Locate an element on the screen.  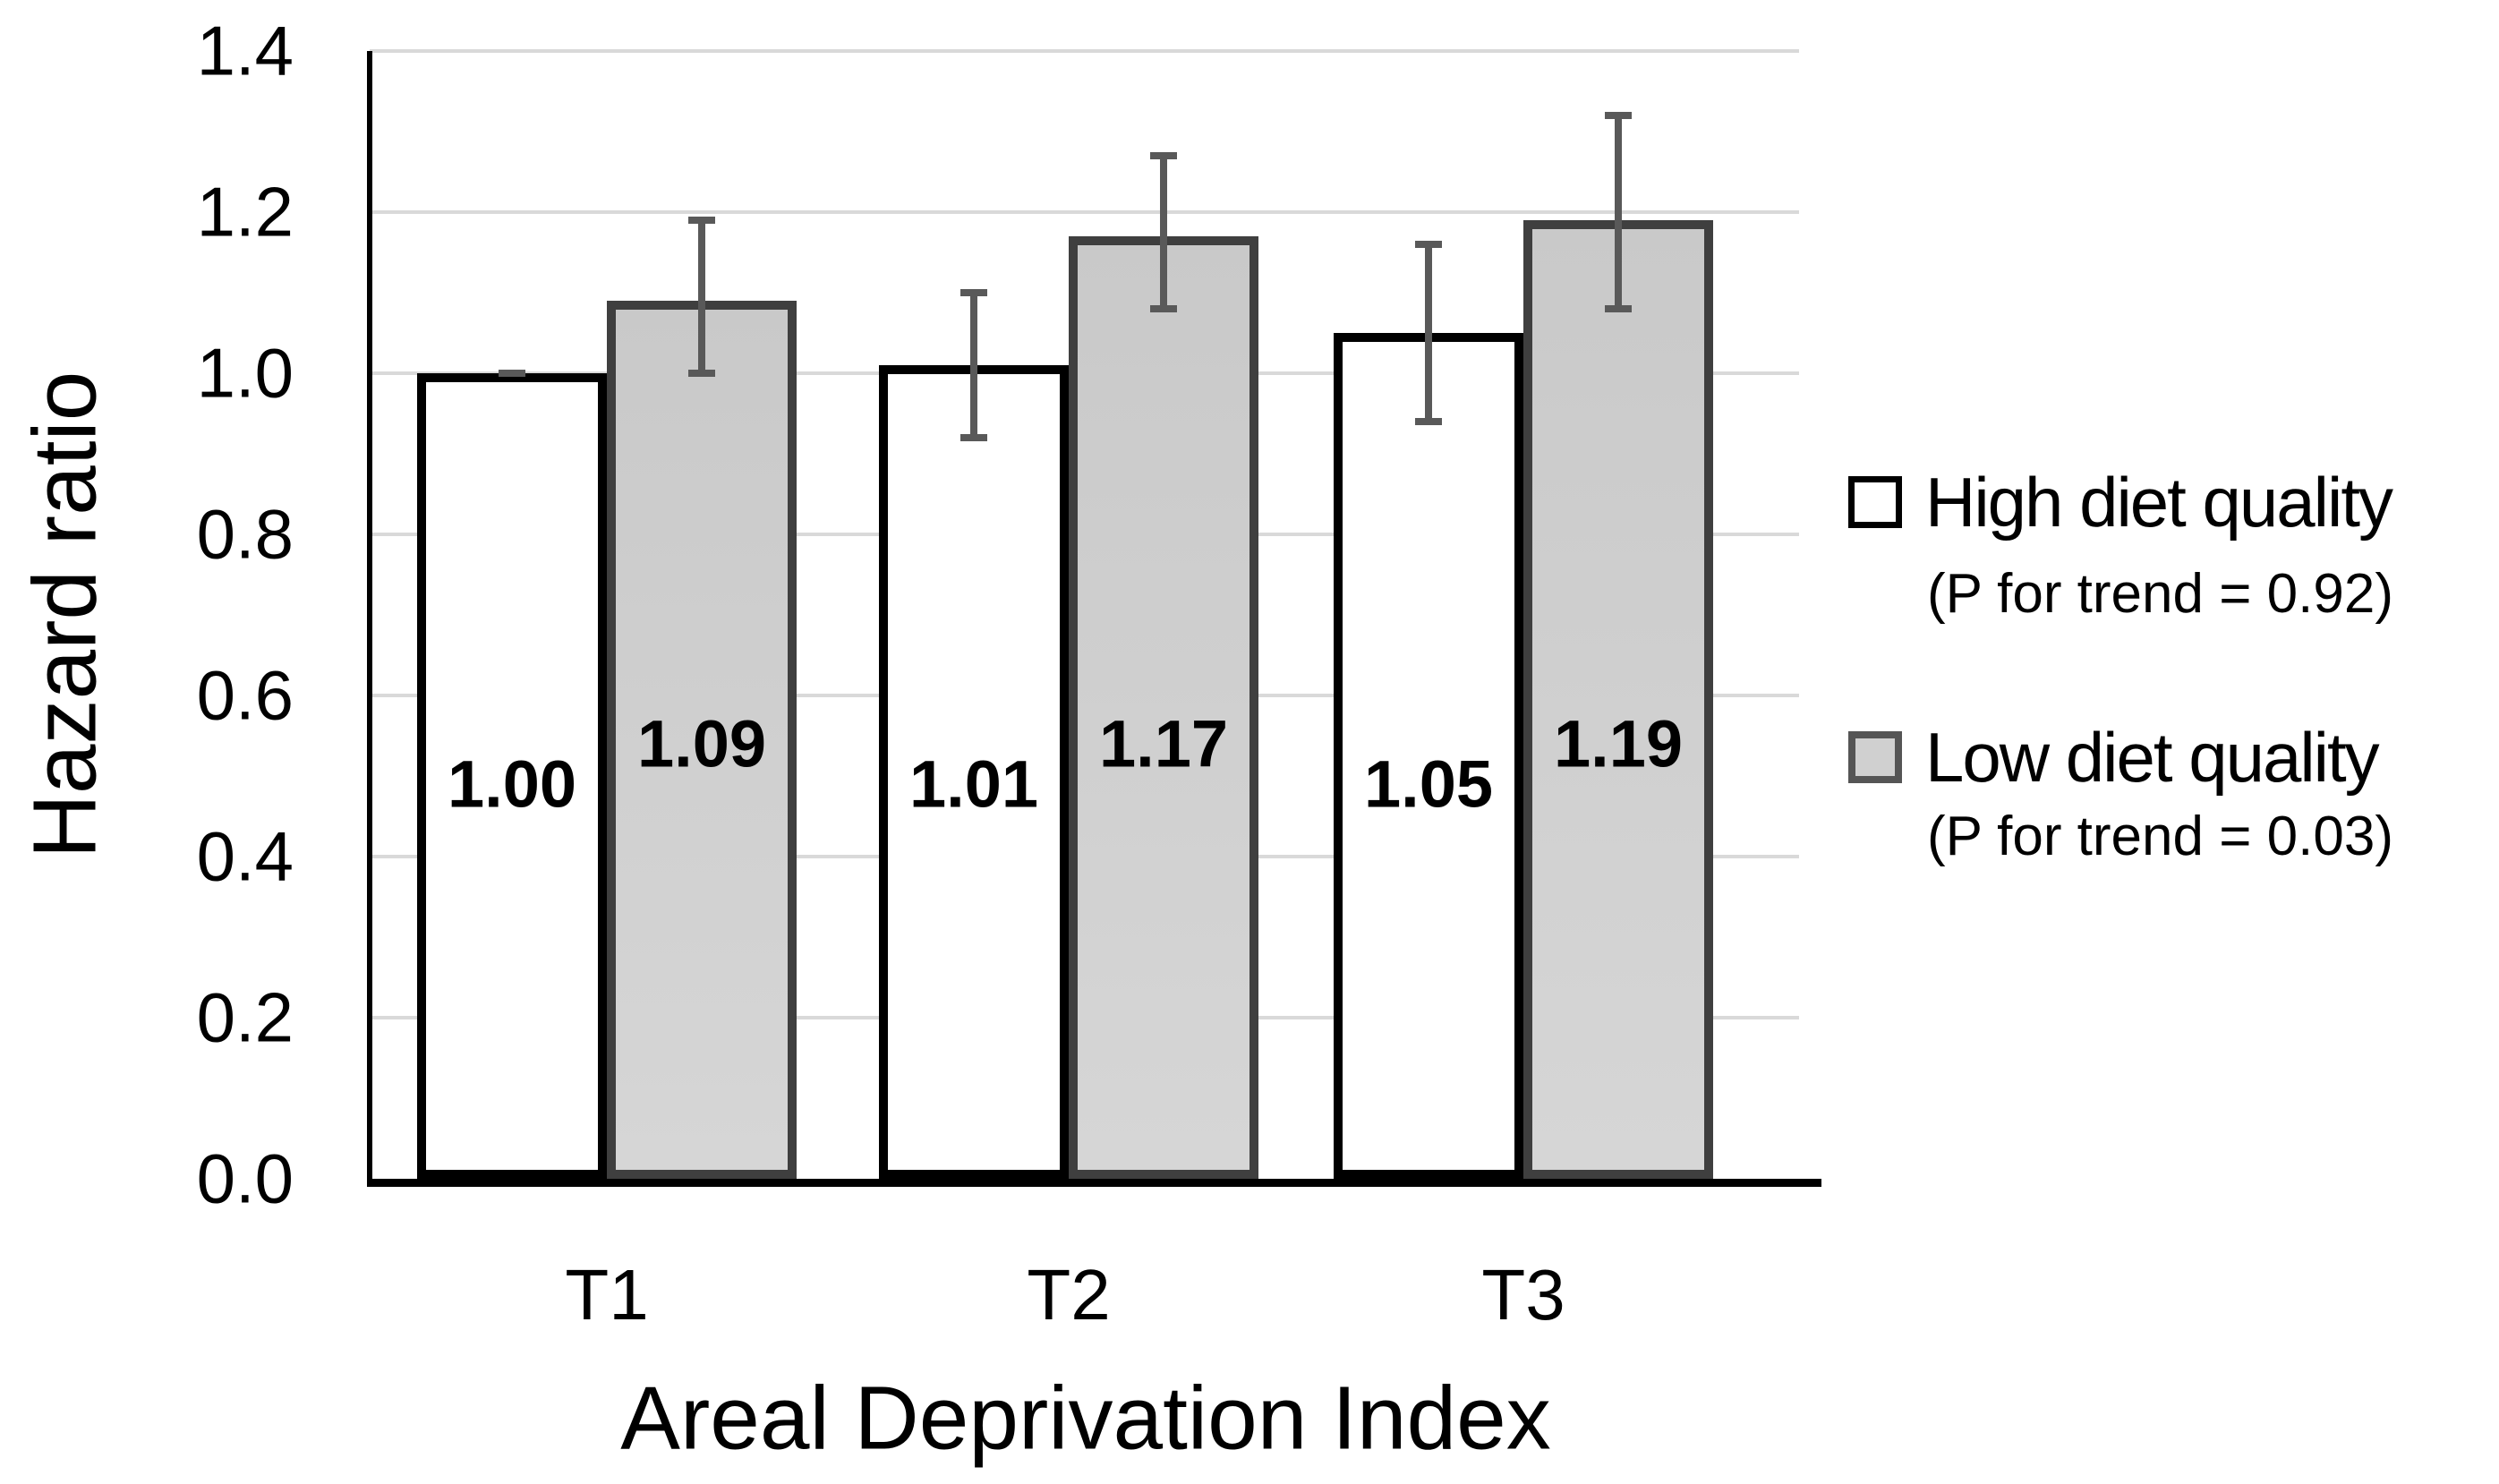
x-tick-label-T1: T1 is located at coordinates (607, 1295).